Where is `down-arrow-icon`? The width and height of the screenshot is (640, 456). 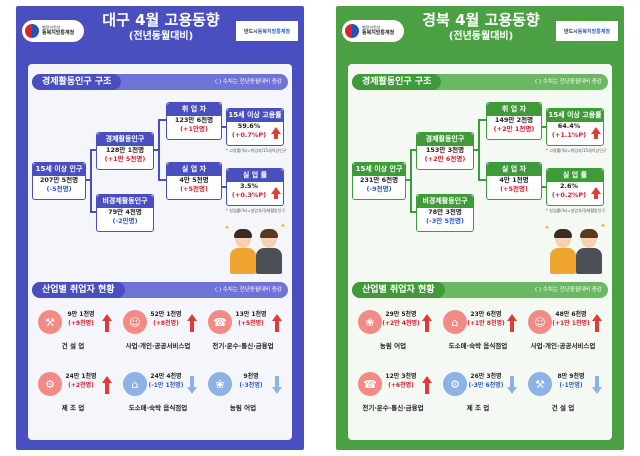
down-arrow-icon is located at coordinates (277, 385).